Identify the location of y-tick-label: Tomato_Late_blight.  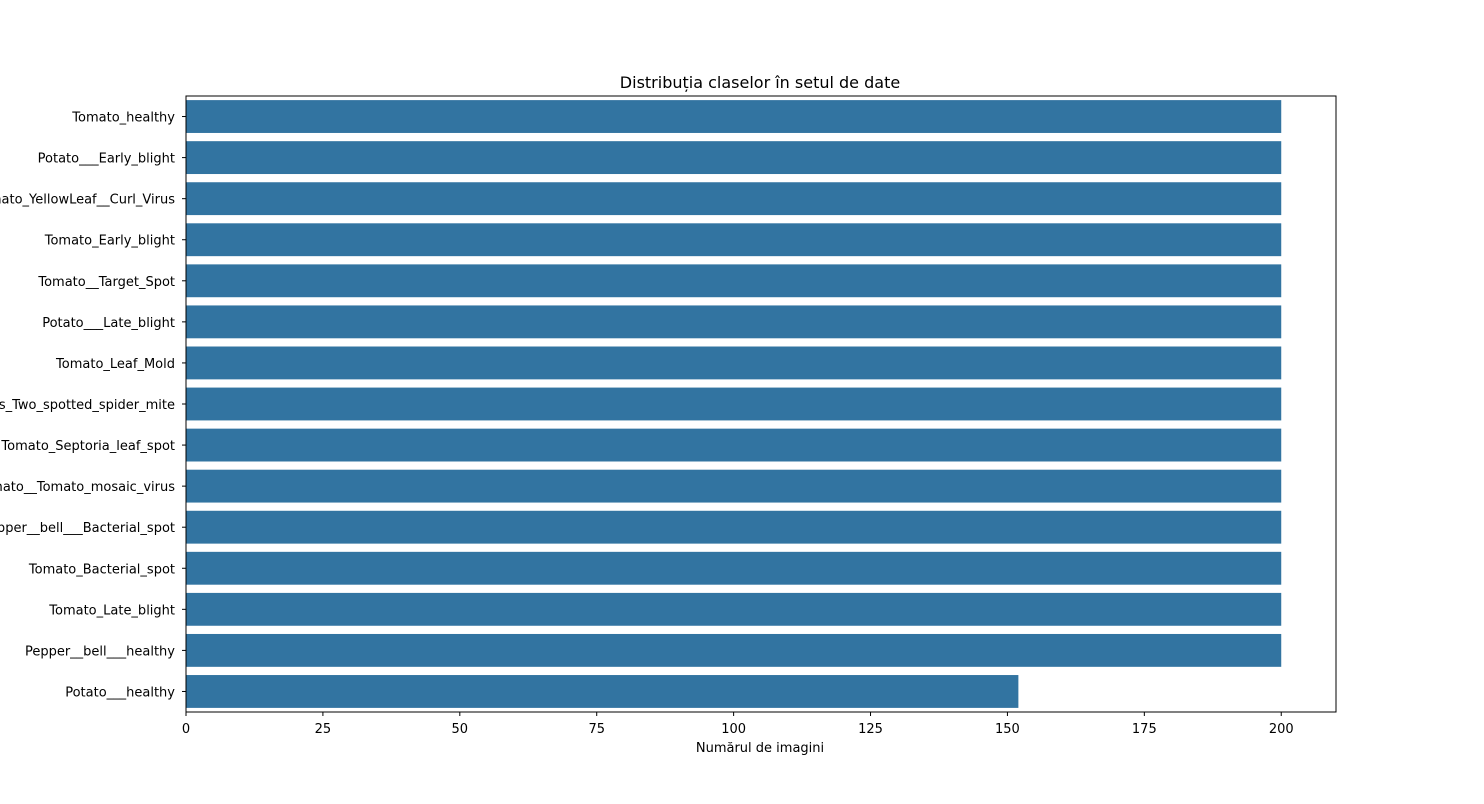
(111, 610).